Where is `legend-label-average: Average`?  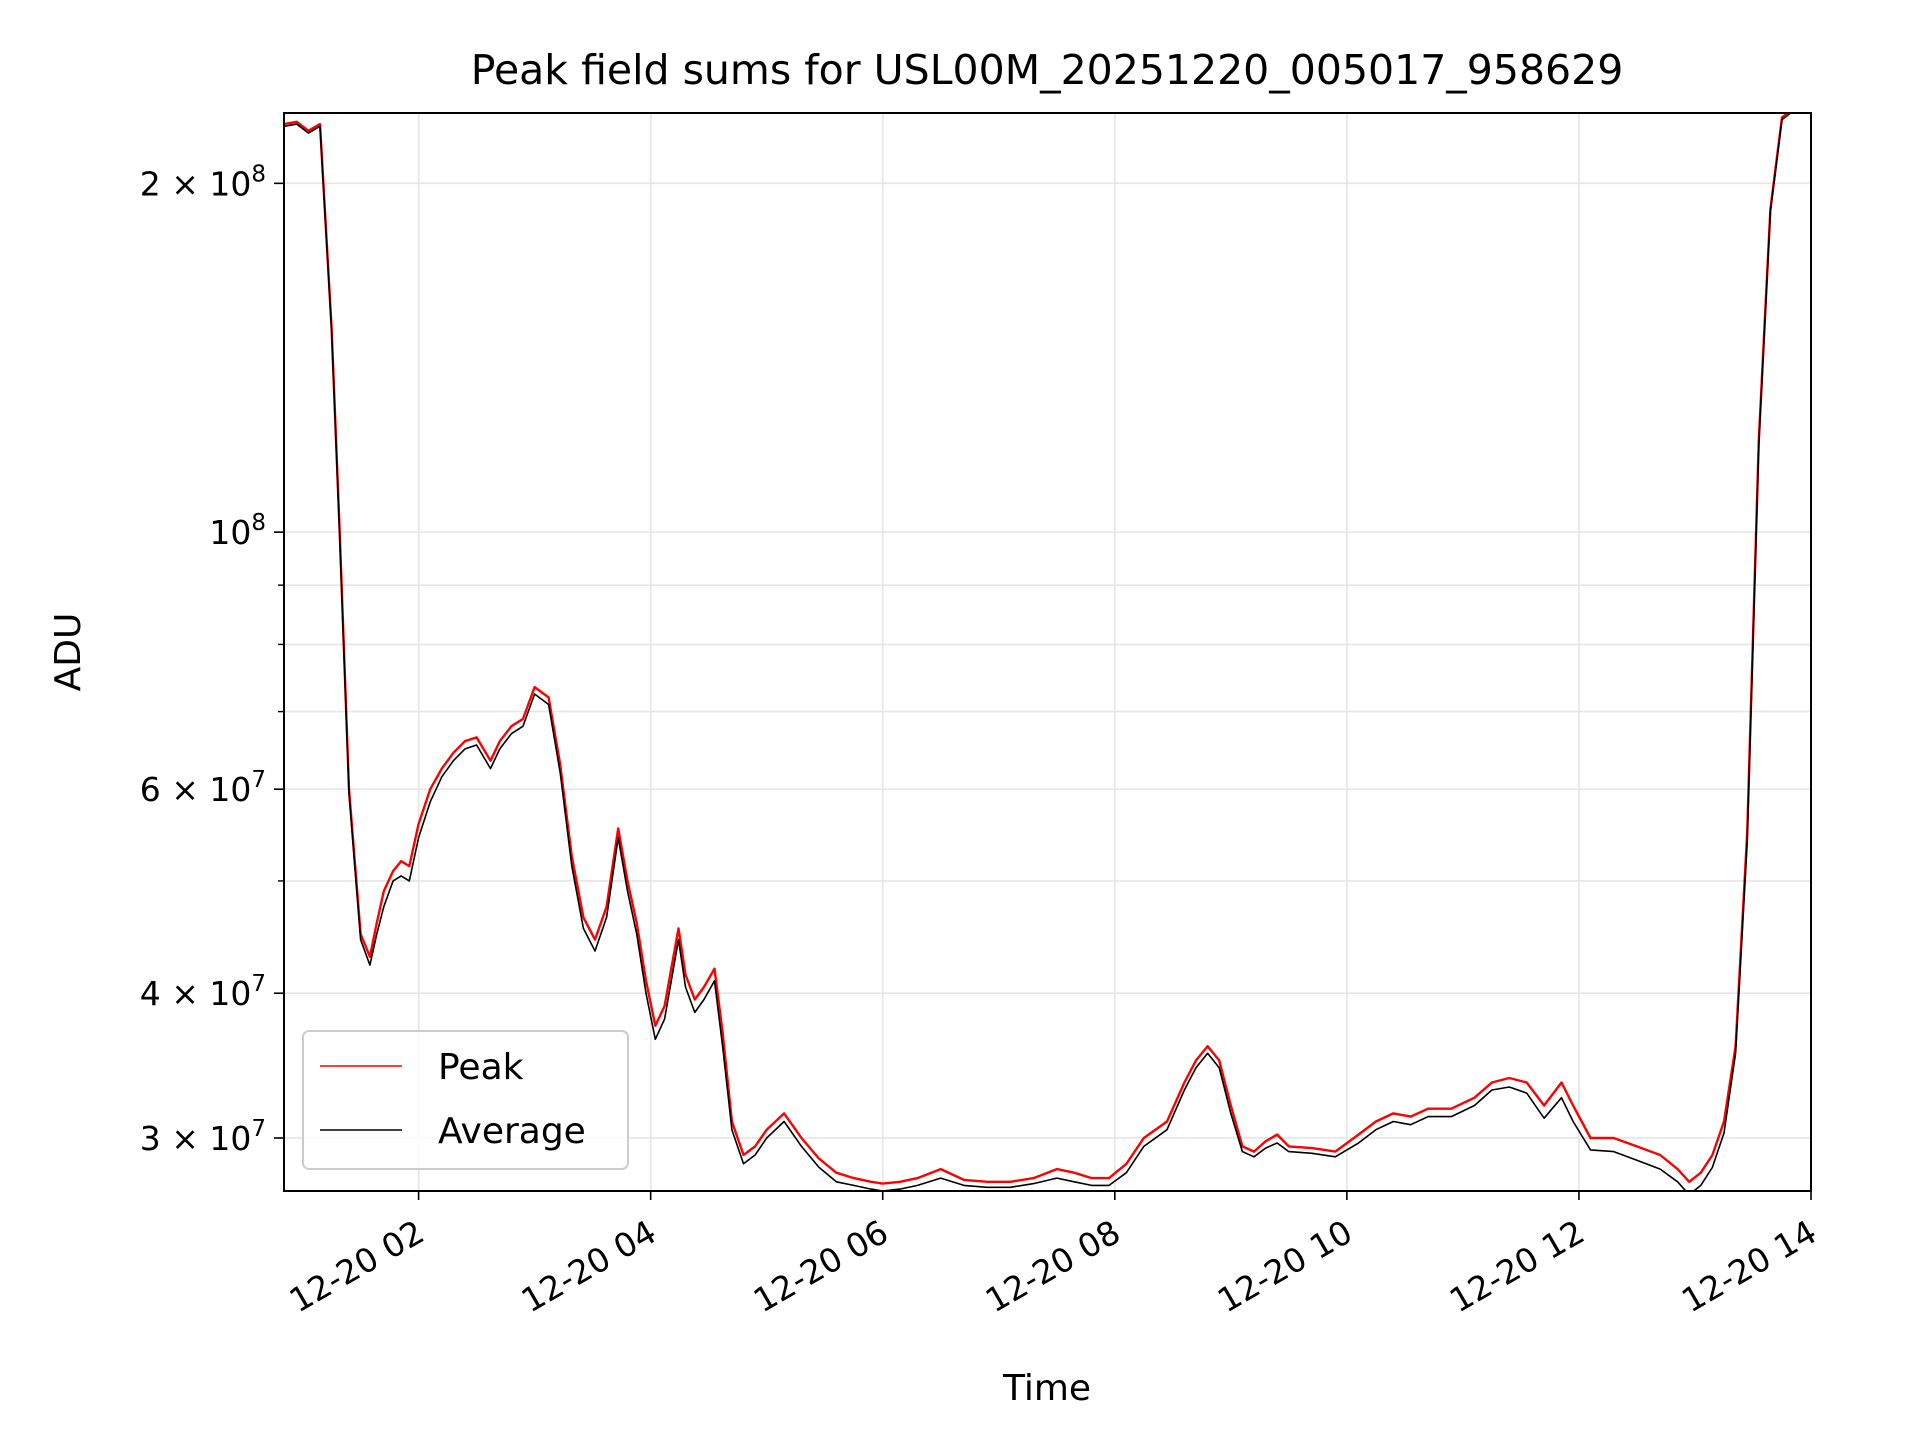 legend-label-average: Average is located at coordinates (512, 1131).